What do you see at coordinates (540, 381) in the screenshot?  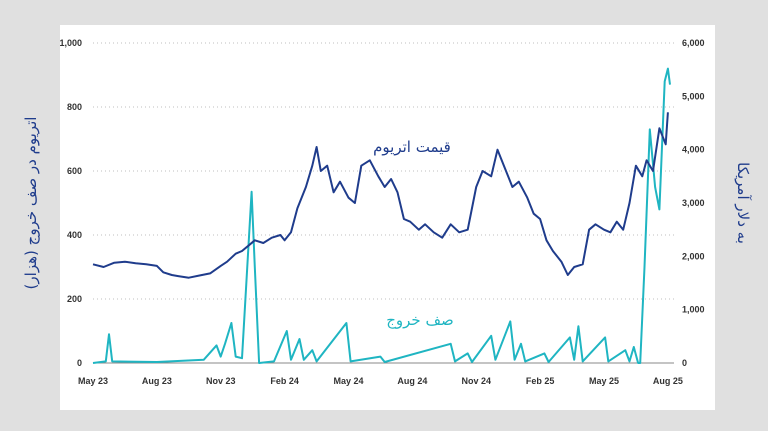 I see `x-tick-label: Feb 25` at bounding box center [540, 381].